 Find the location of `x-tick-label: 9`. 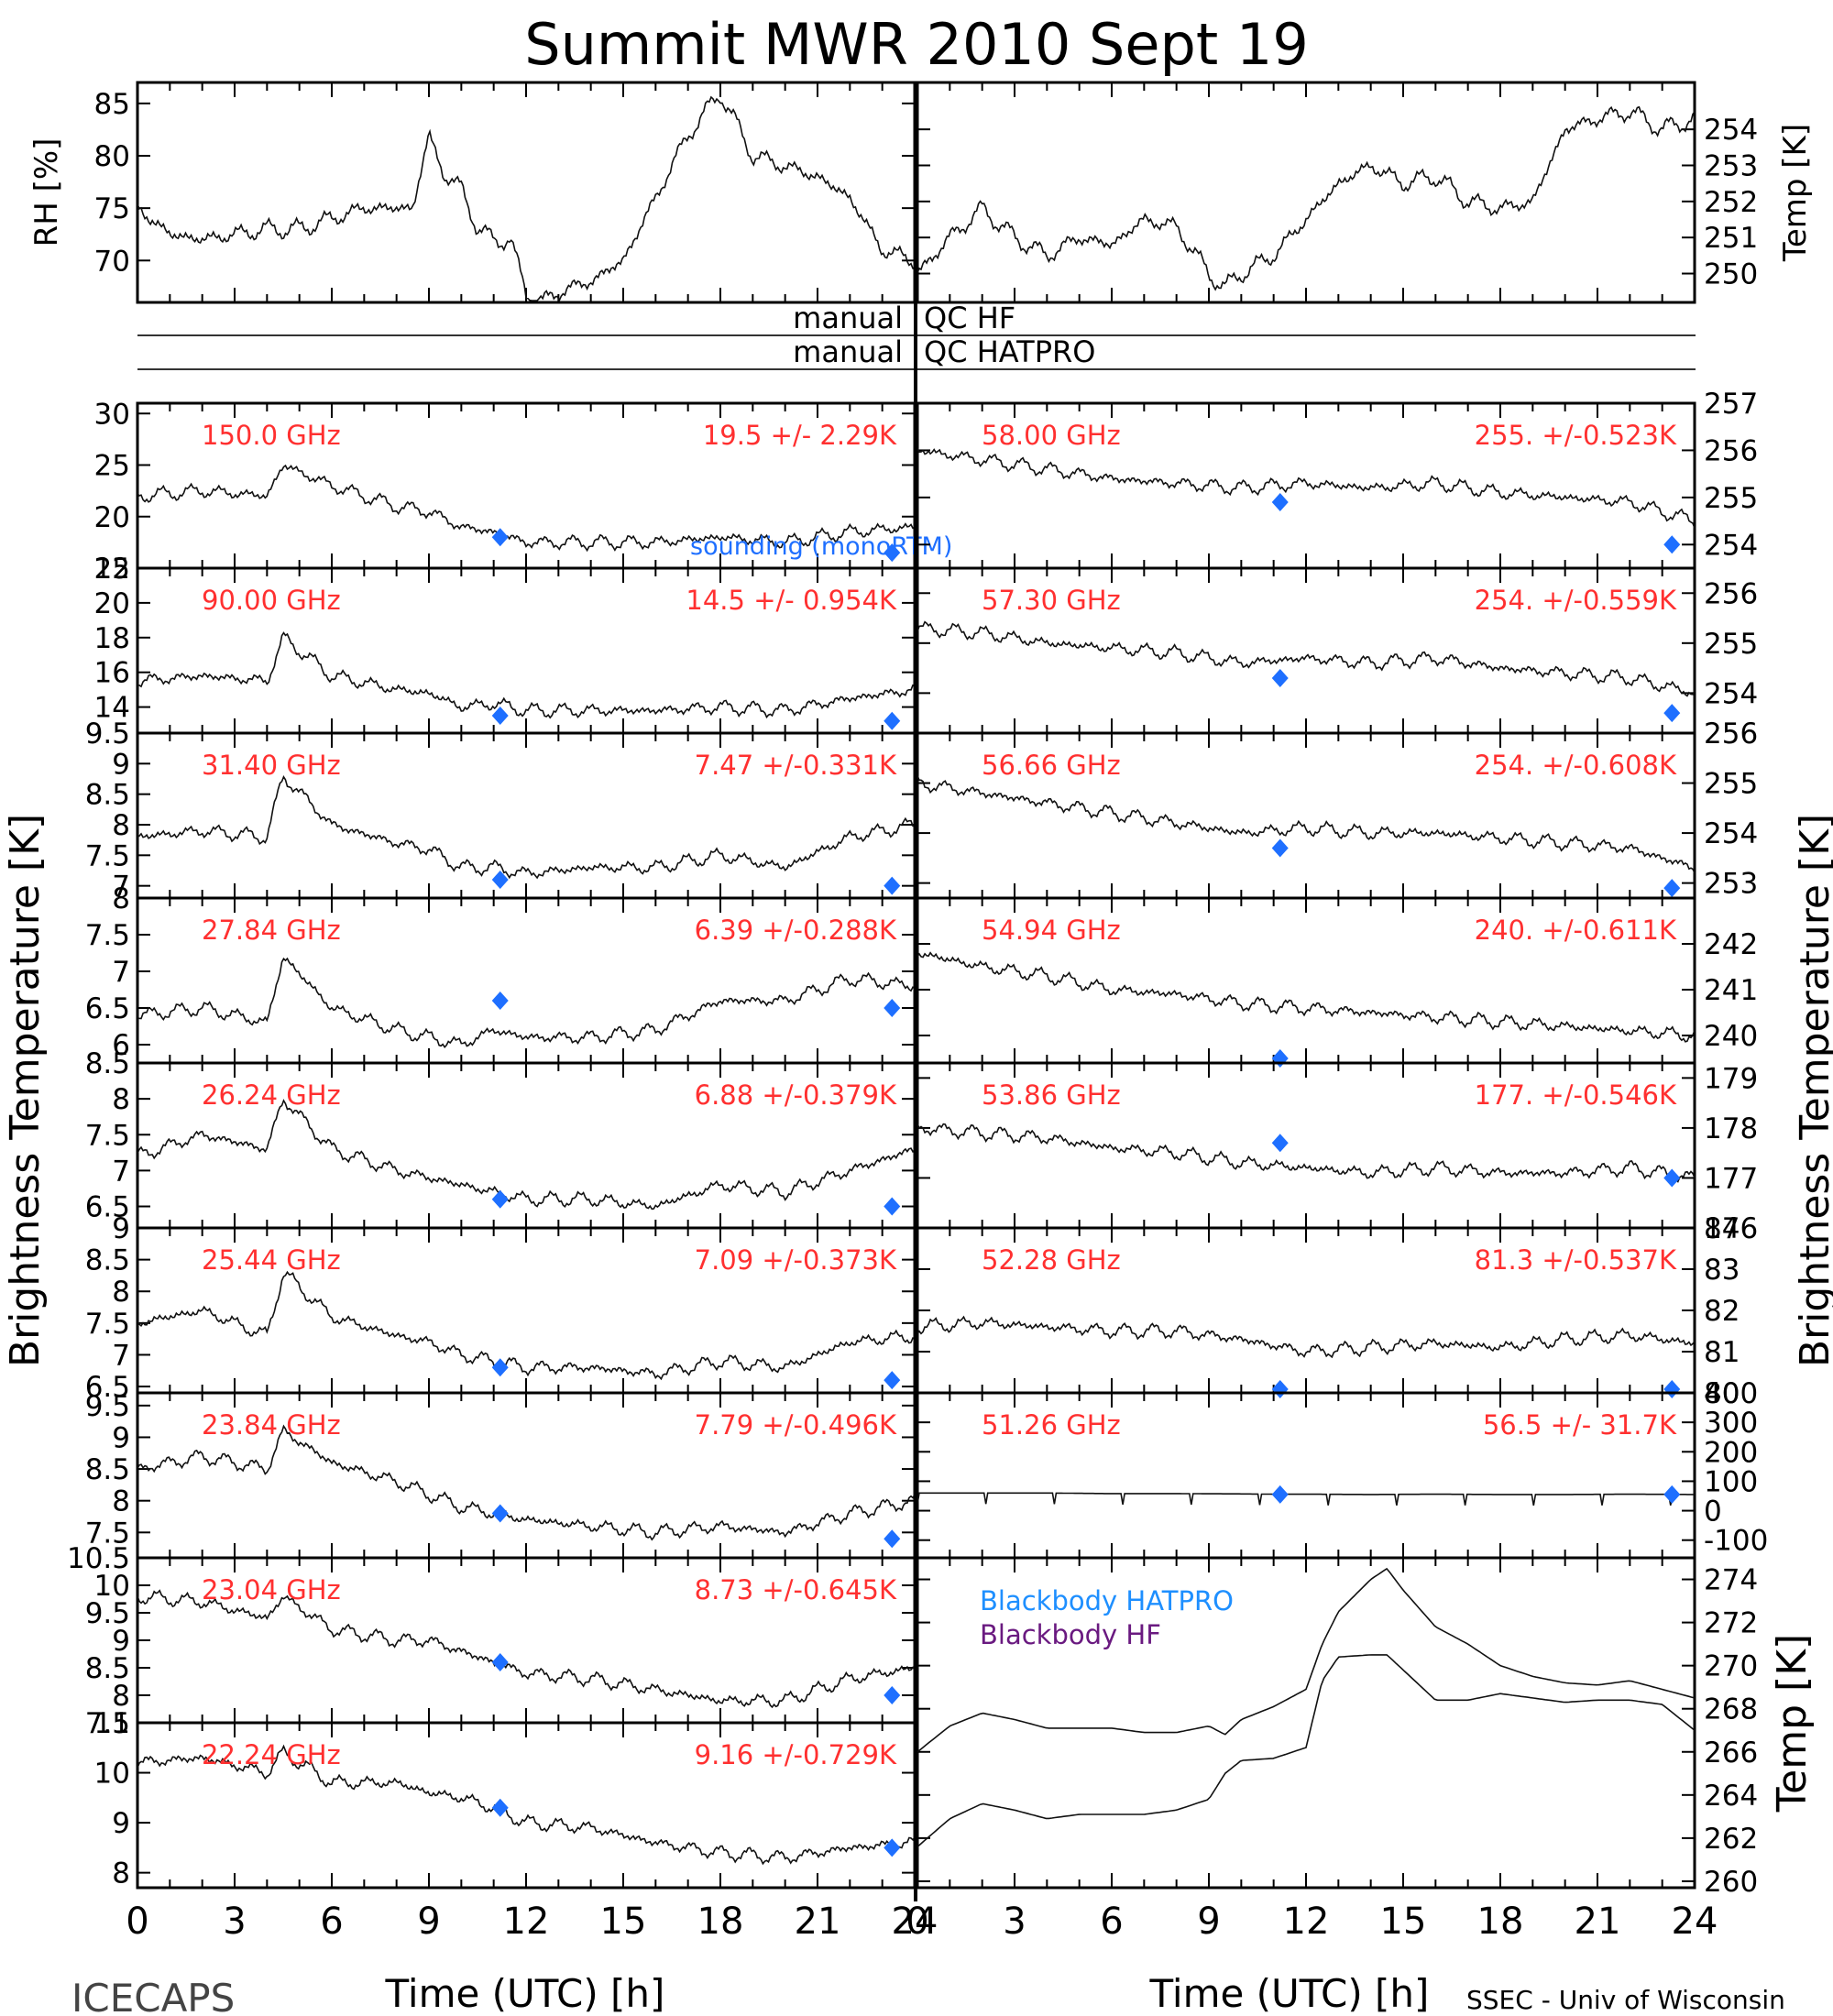

x-tick-label: 9 is located at coordinates (1208, 1922).